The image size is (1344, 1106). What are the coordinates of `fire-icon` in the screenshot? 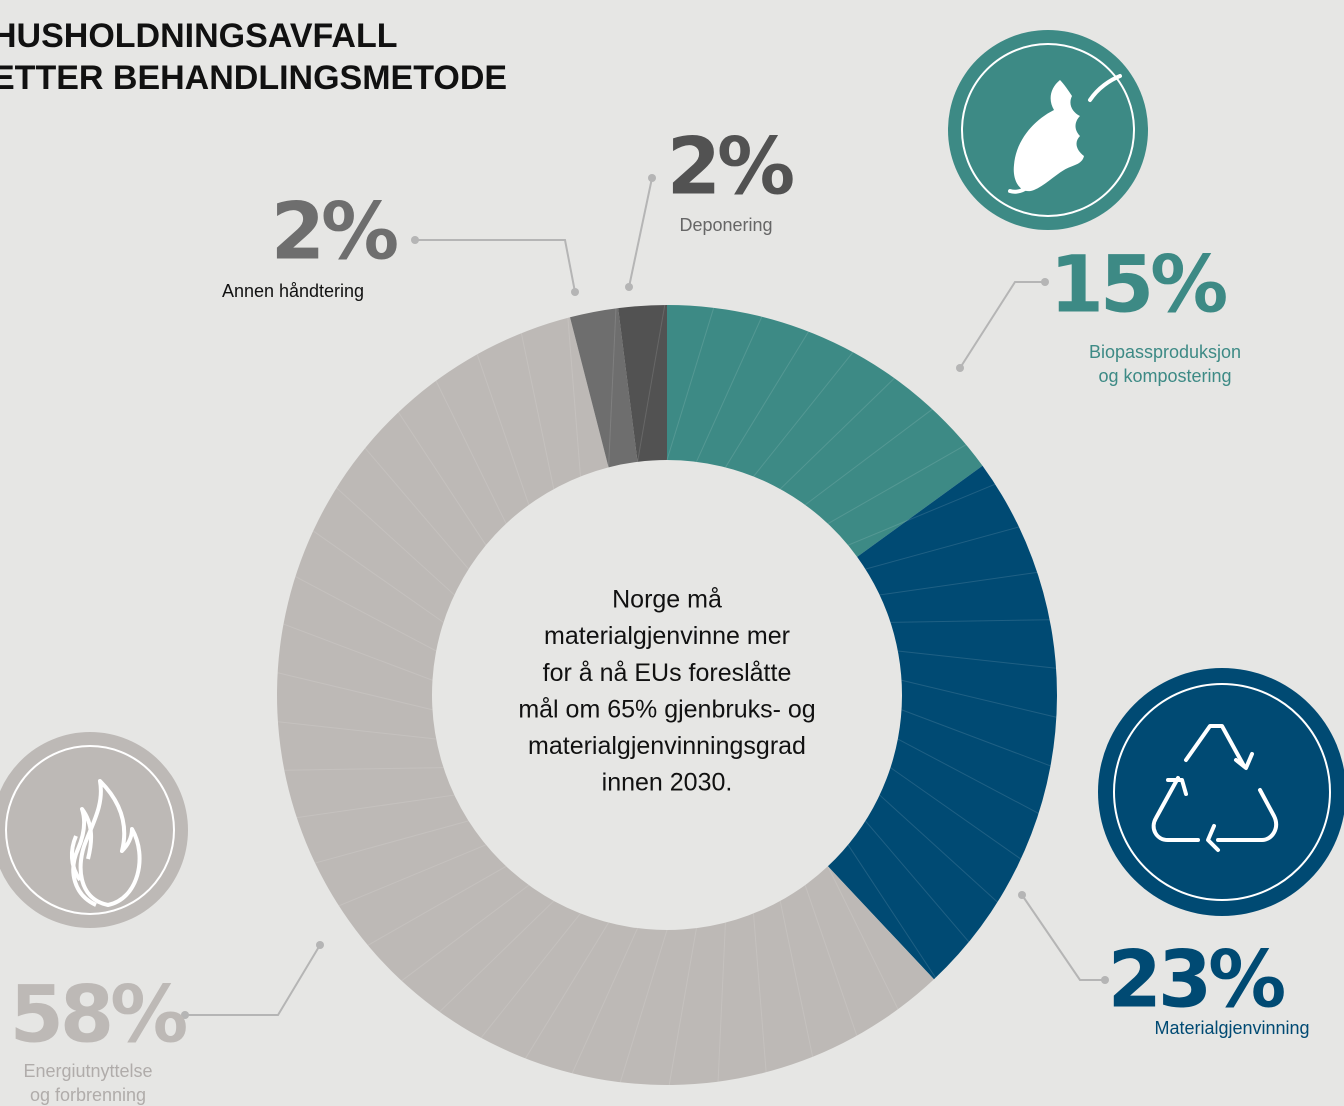 It's located at (94, 830).